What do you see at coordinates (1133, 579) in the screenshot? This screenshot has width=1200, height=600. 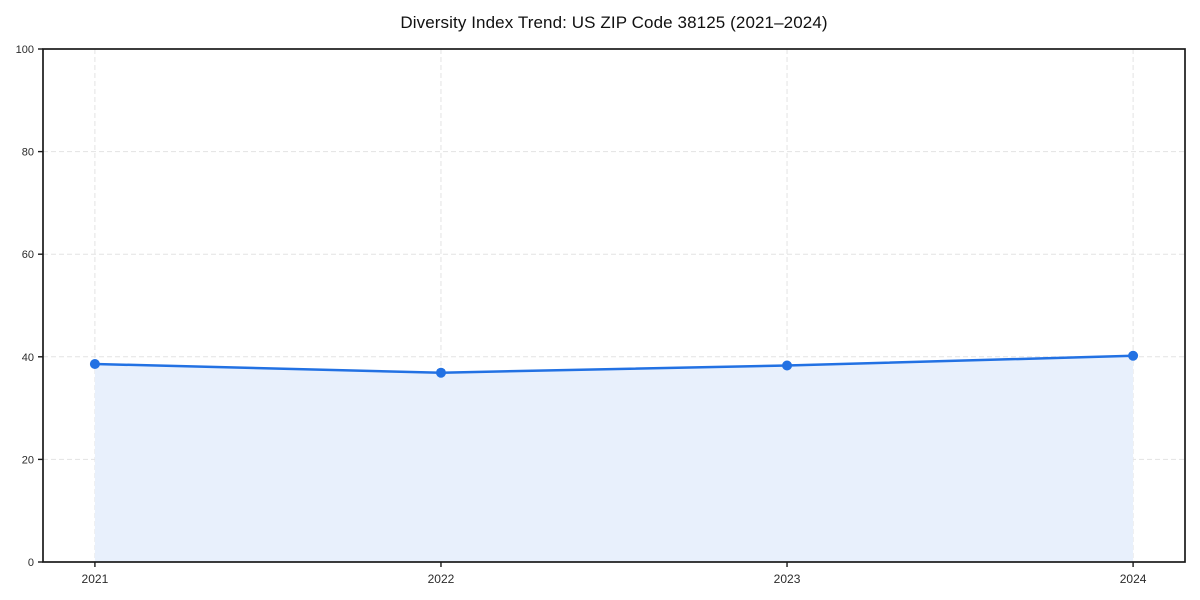 I see `x-tick-label: 2024` at bounding box center [1133, 579].